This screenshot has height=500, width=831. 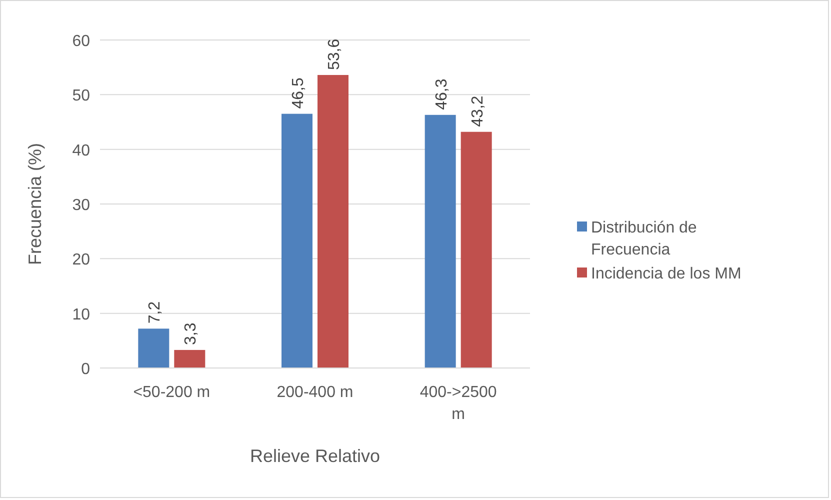 What do you see at coordinates (458, 403) in the screenshot?
I see `x-tick-label: 400->2500 m` at bounding box center [458, 403].